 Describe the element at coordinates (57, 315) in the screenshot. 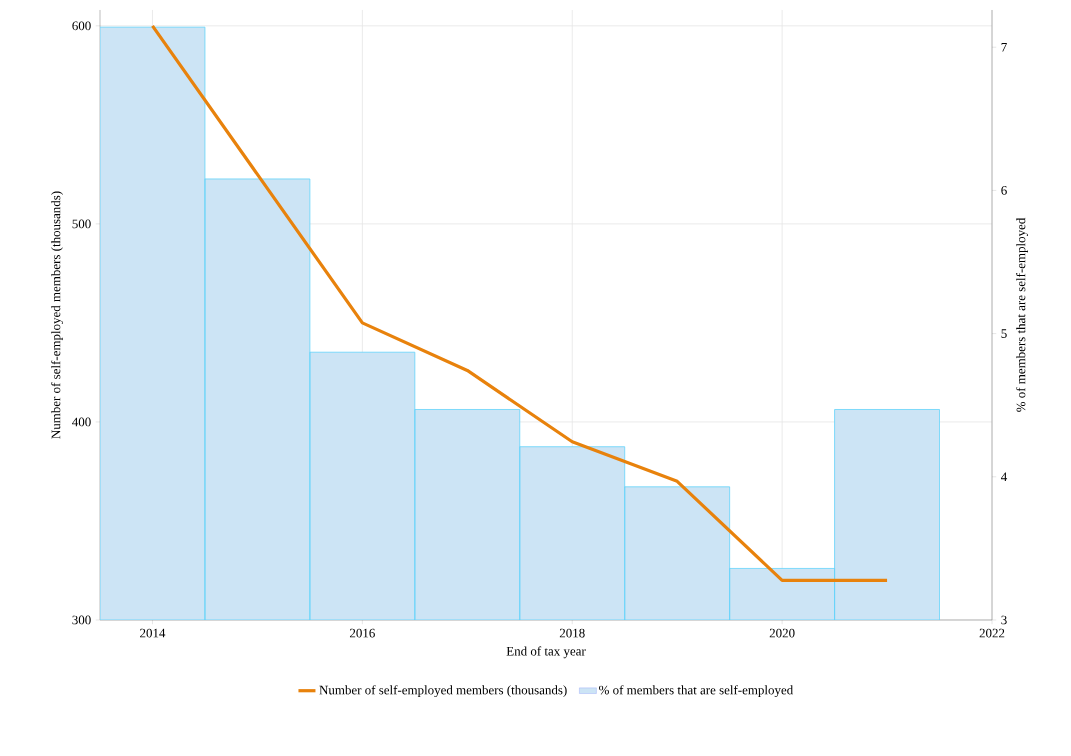

I see `y-axis-title: Number of self-employed members (thousands)` at that location.